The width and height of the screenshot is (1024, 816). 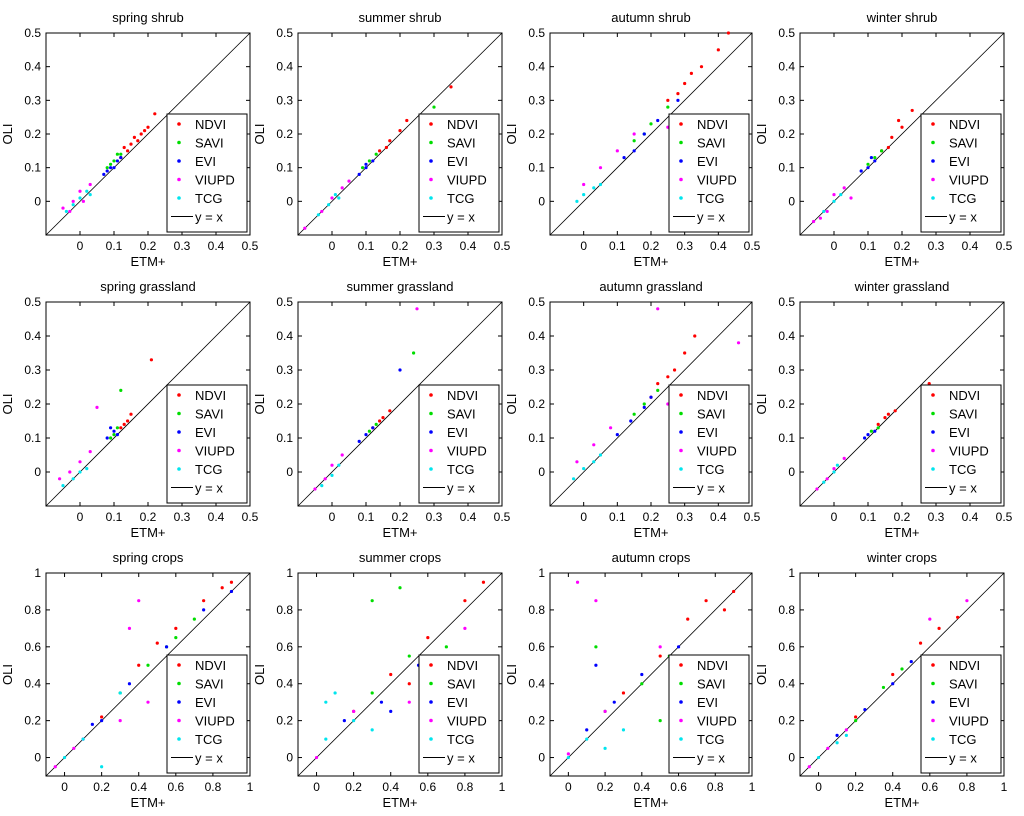 I want to click on x-tick-label: 1, so click(x=752, y=787).